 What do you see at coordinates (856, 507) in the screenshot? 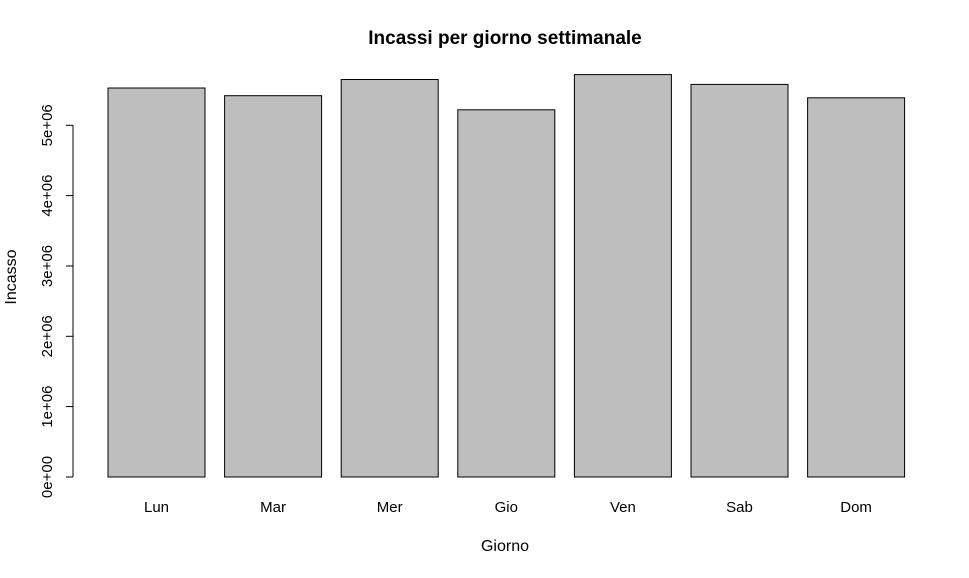
I see `x-tick-label: Dom` at bounding box center [856, 507].